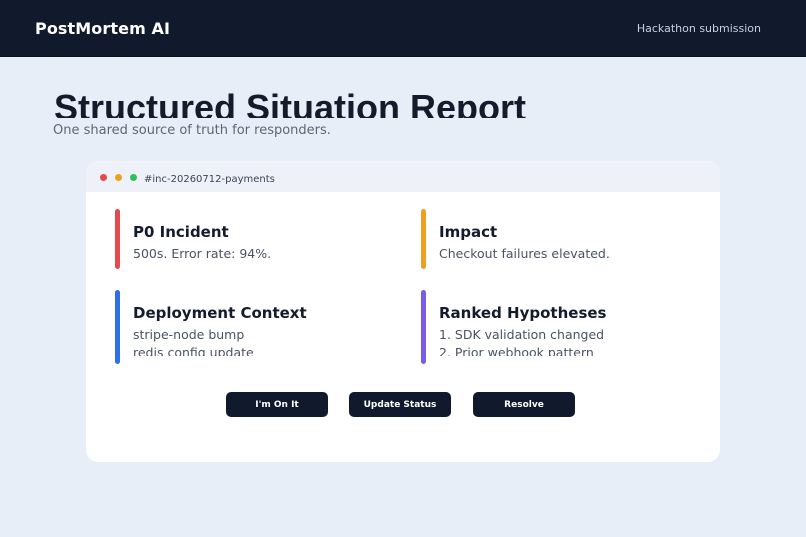 The height and width of the screenshot is (537, 806). What do you see at coordinates (193, 350) in the screenshot?
I see `body-line: redis config update` at bounding box center [193, 350].